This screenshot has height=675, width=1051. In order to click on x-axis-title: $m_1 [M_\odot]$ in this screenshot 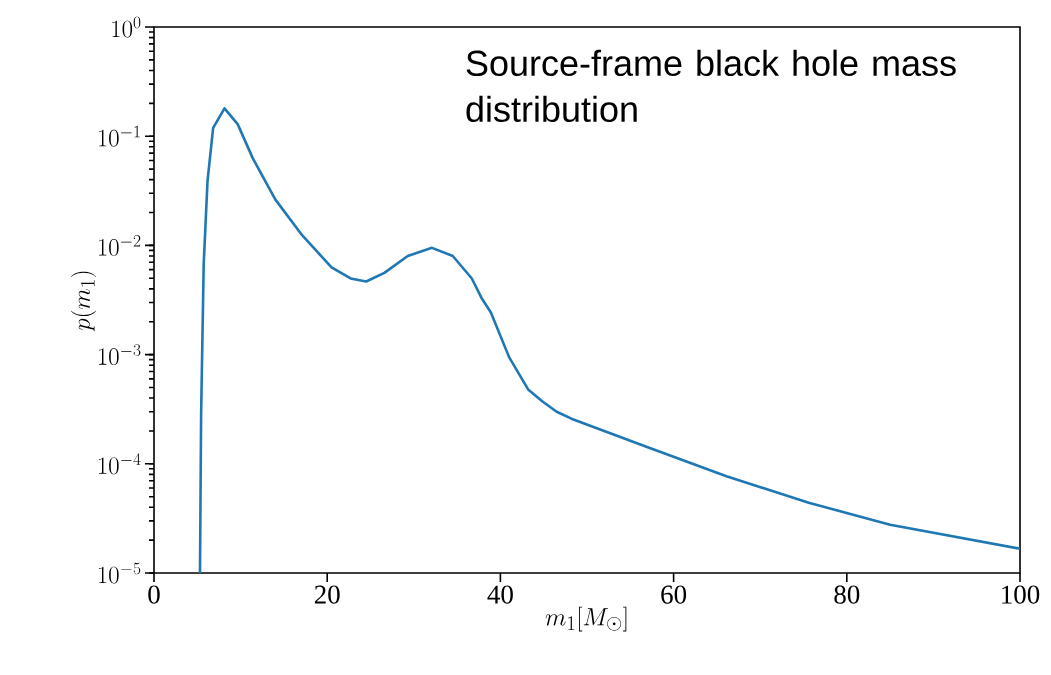, I will do `click(586, 619)`.